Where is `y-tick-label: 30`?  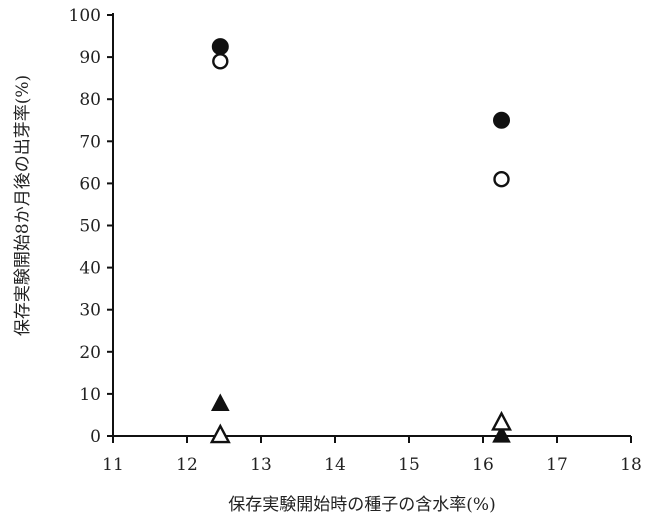 y-tick-label: 30 is located at coordinates (90, 311).